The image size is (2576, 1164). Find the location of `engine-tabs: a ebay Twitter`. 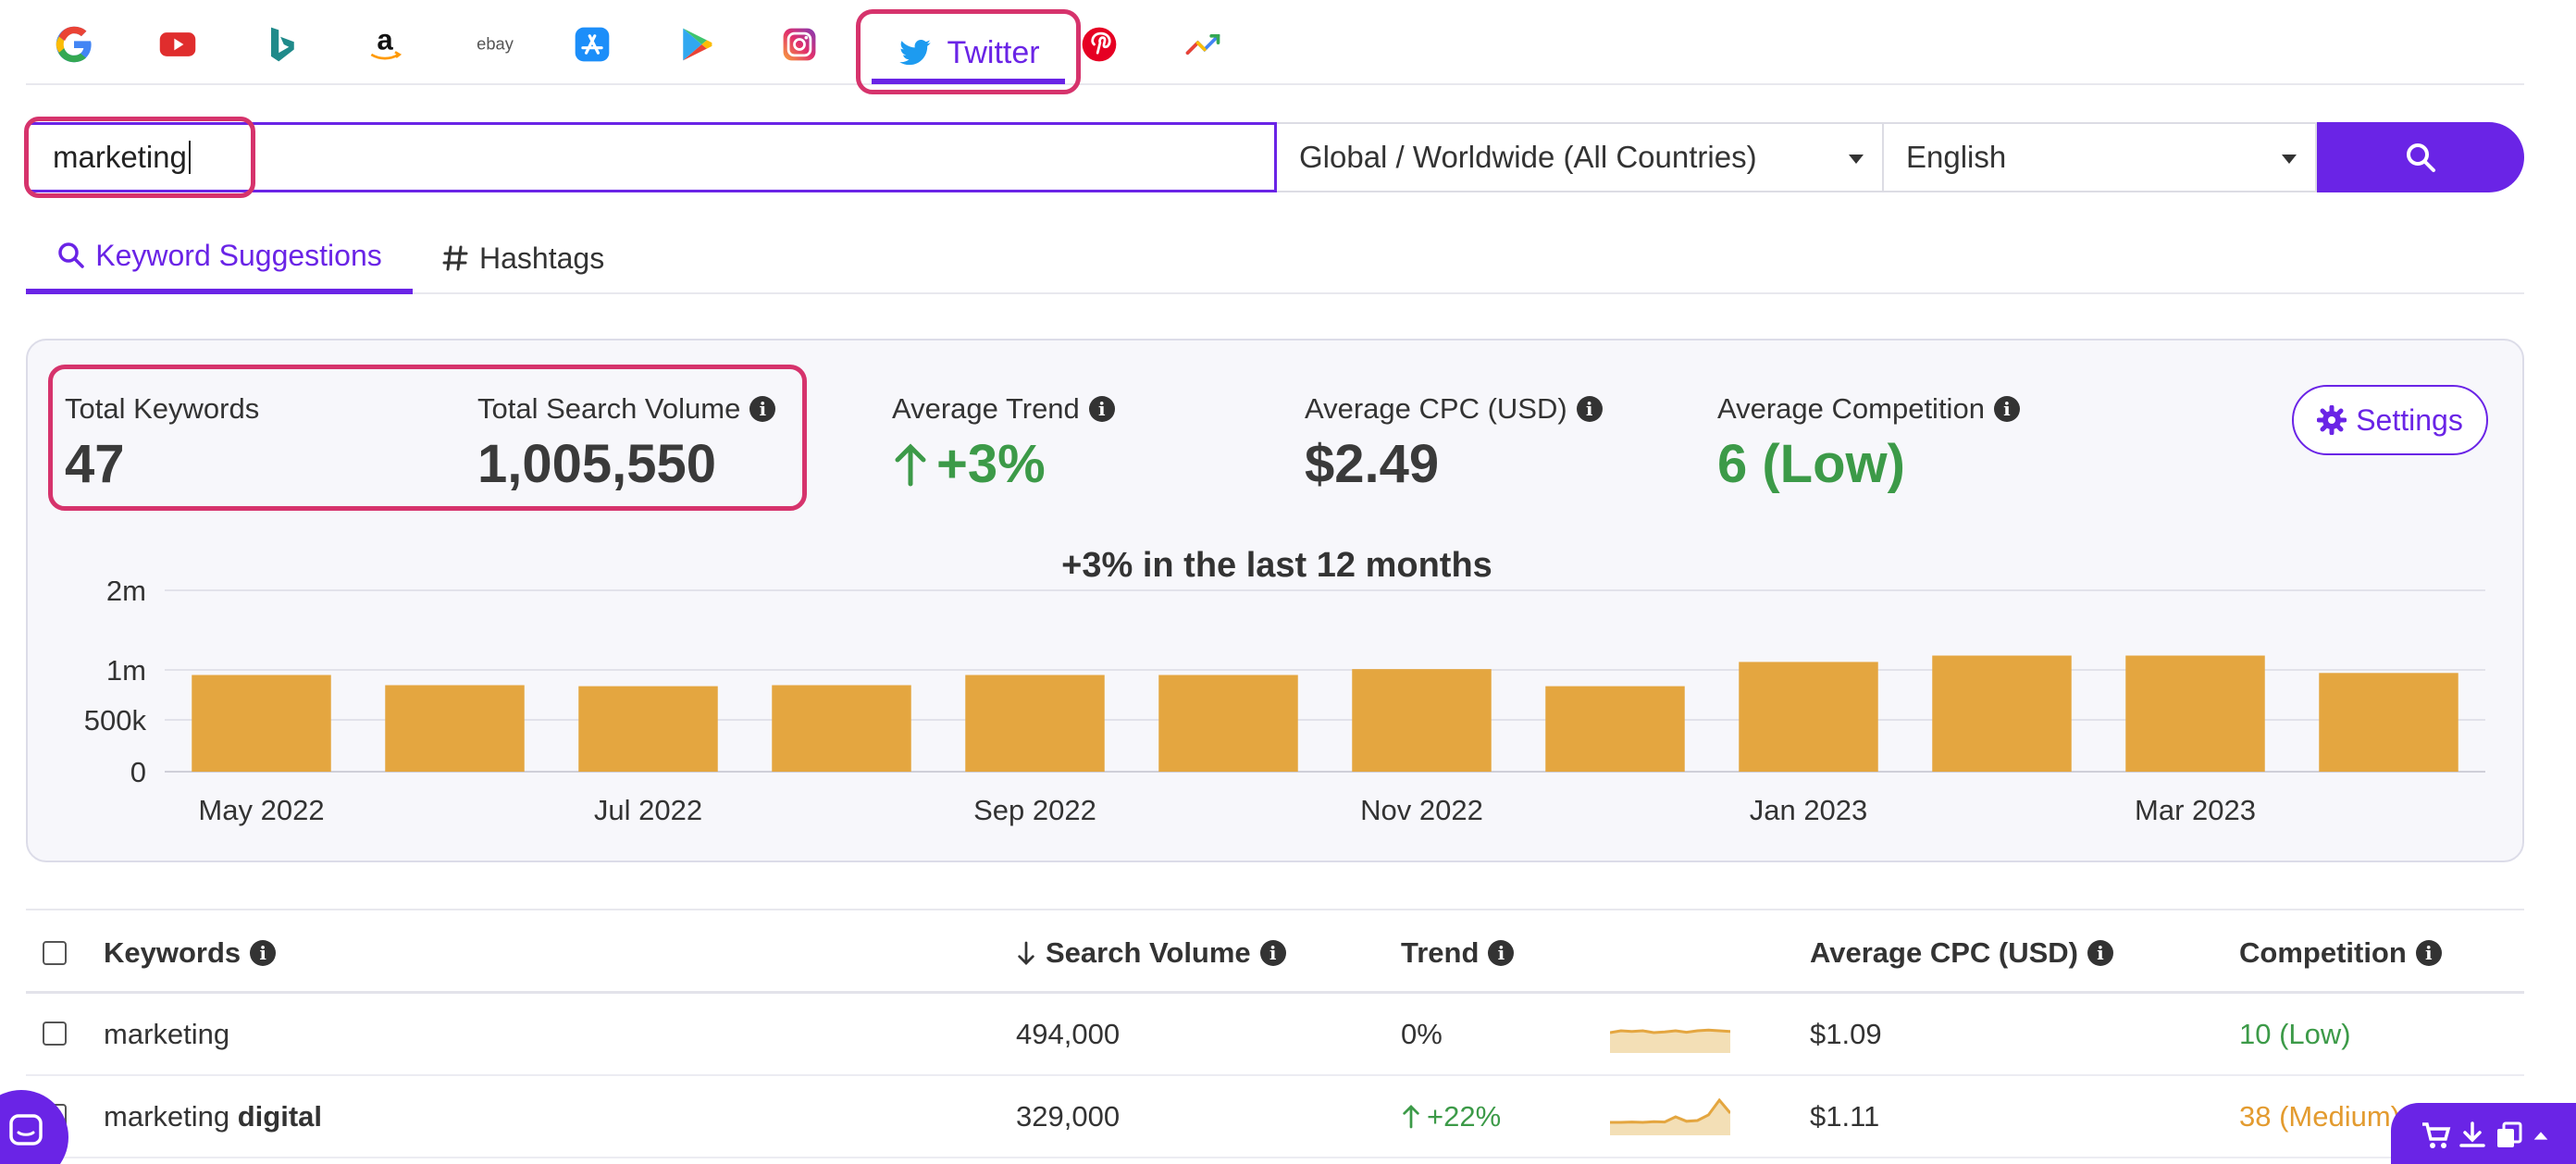

engine-tabs: a ebay Twitter is located at coordinates (1275, 47).